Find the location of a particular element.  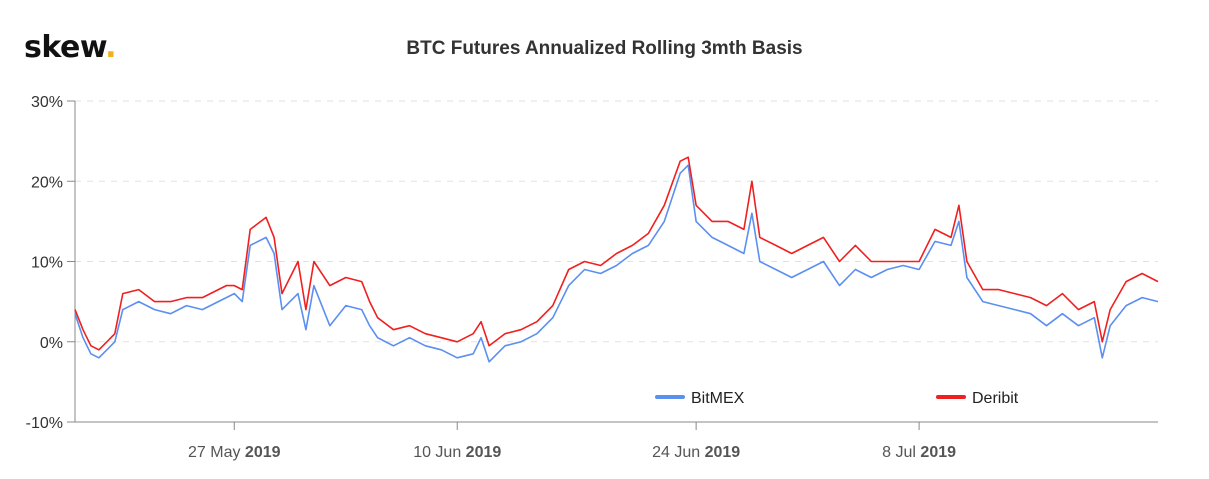

brand-logo: skew. is located at coordinates (70, 47).